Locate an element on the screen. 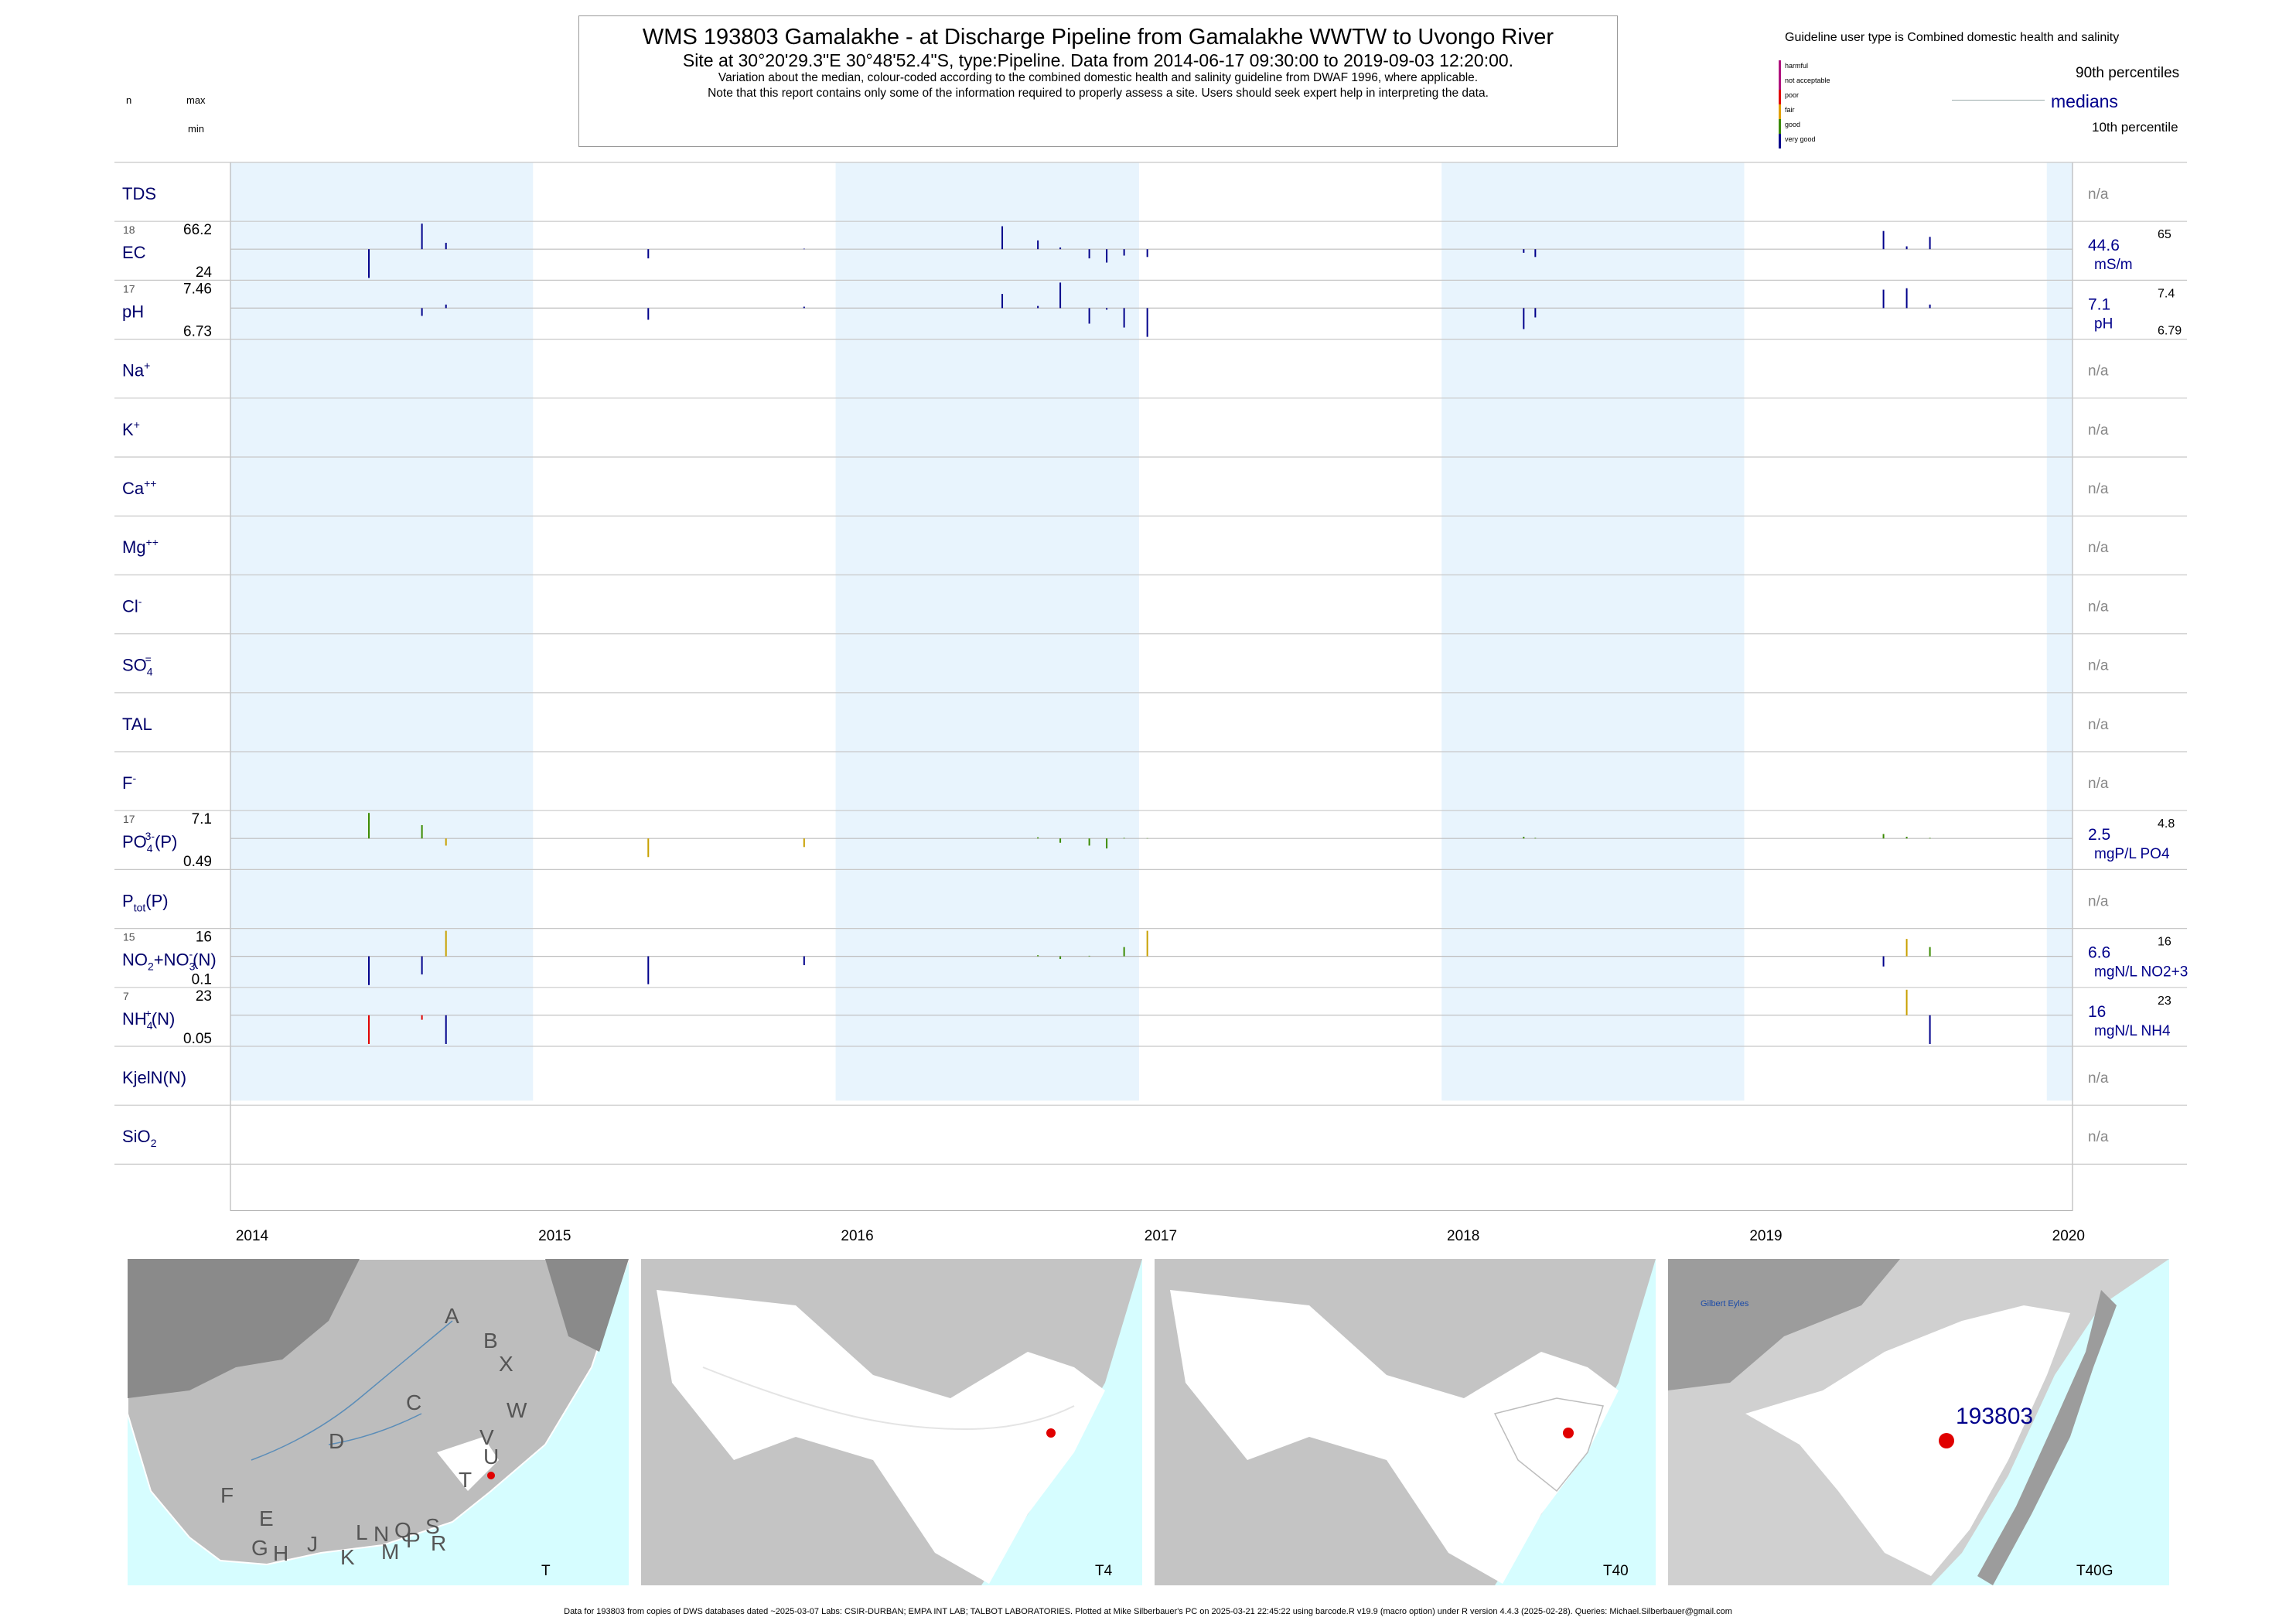 This screenshot has width=2296, height=1624. region-letter: X is located at coordinates (506, 1364).